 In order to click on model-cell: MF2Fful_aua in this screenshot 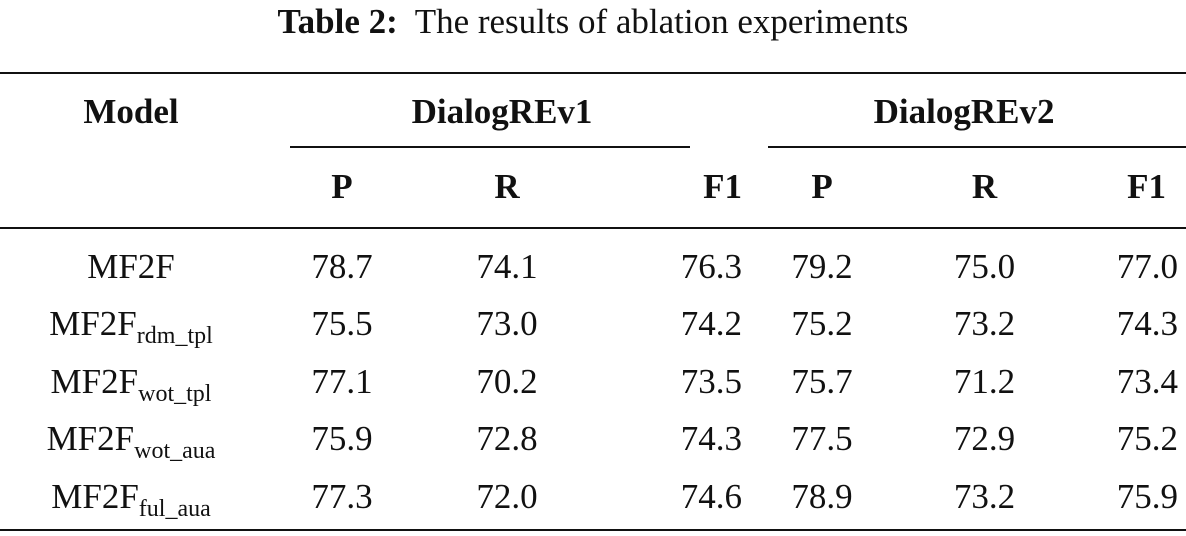, I will do `click(131, 497)`.